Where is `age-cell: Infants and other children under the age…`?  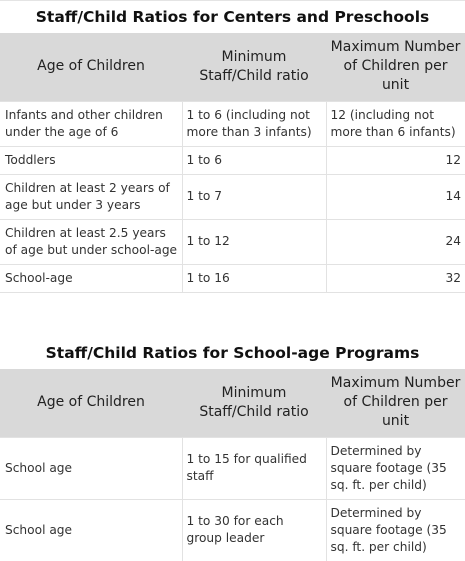 age-cell: Infants and other children under the age… is located at coordinates (91, 123).